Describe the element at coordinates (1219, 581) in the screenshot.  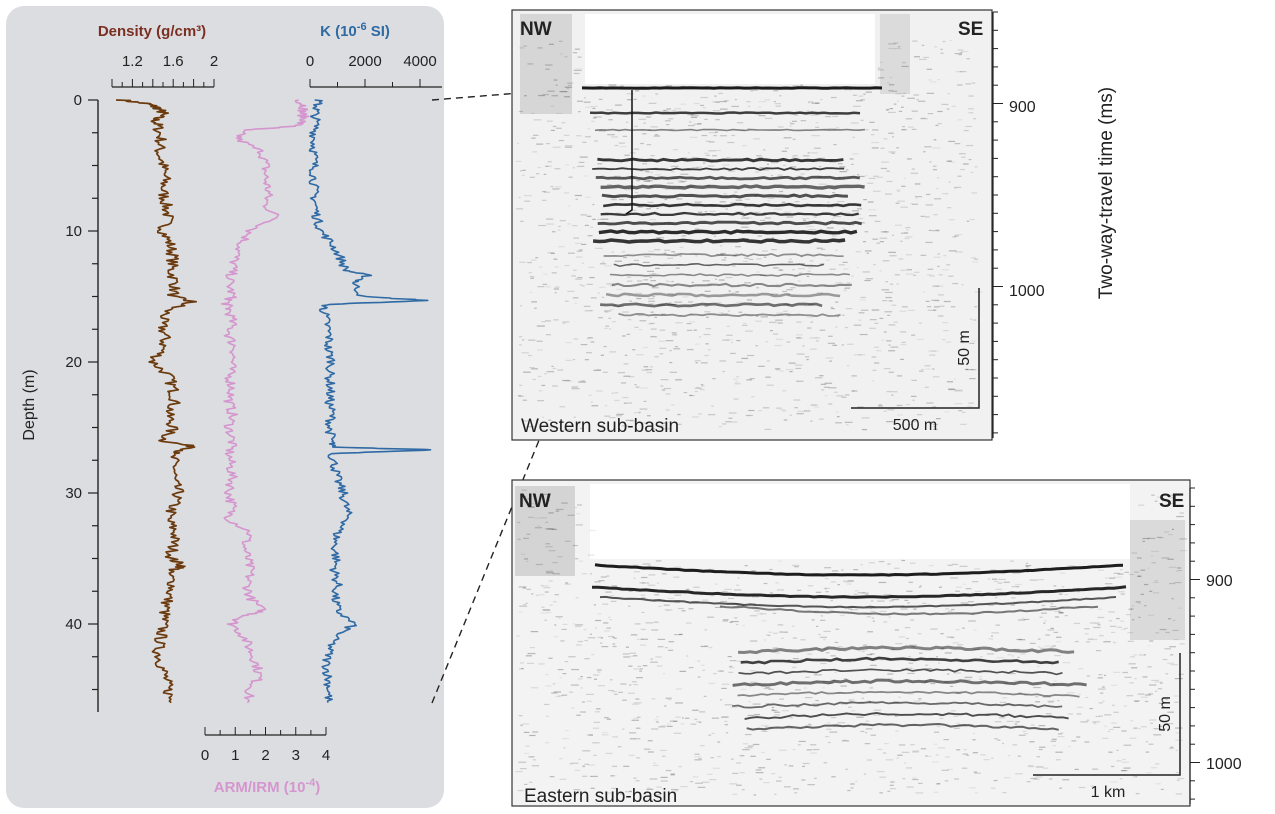
I see `eastern-twt-900: 900` at that location.